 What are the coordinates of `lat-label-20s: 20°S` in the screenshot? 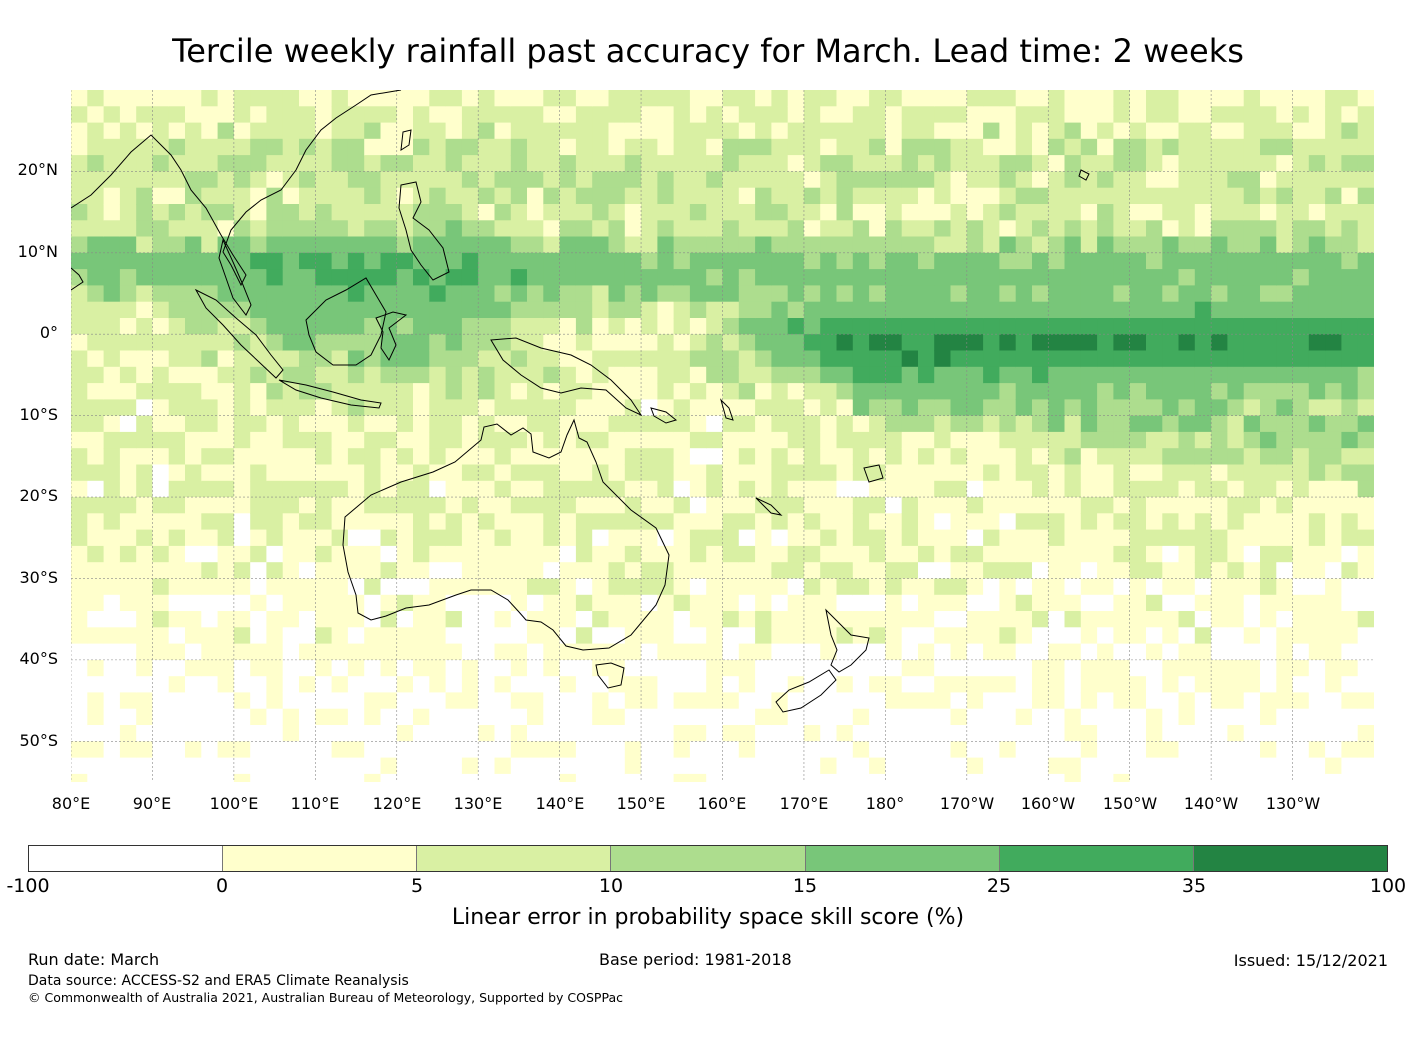 It's located at (38, 495).